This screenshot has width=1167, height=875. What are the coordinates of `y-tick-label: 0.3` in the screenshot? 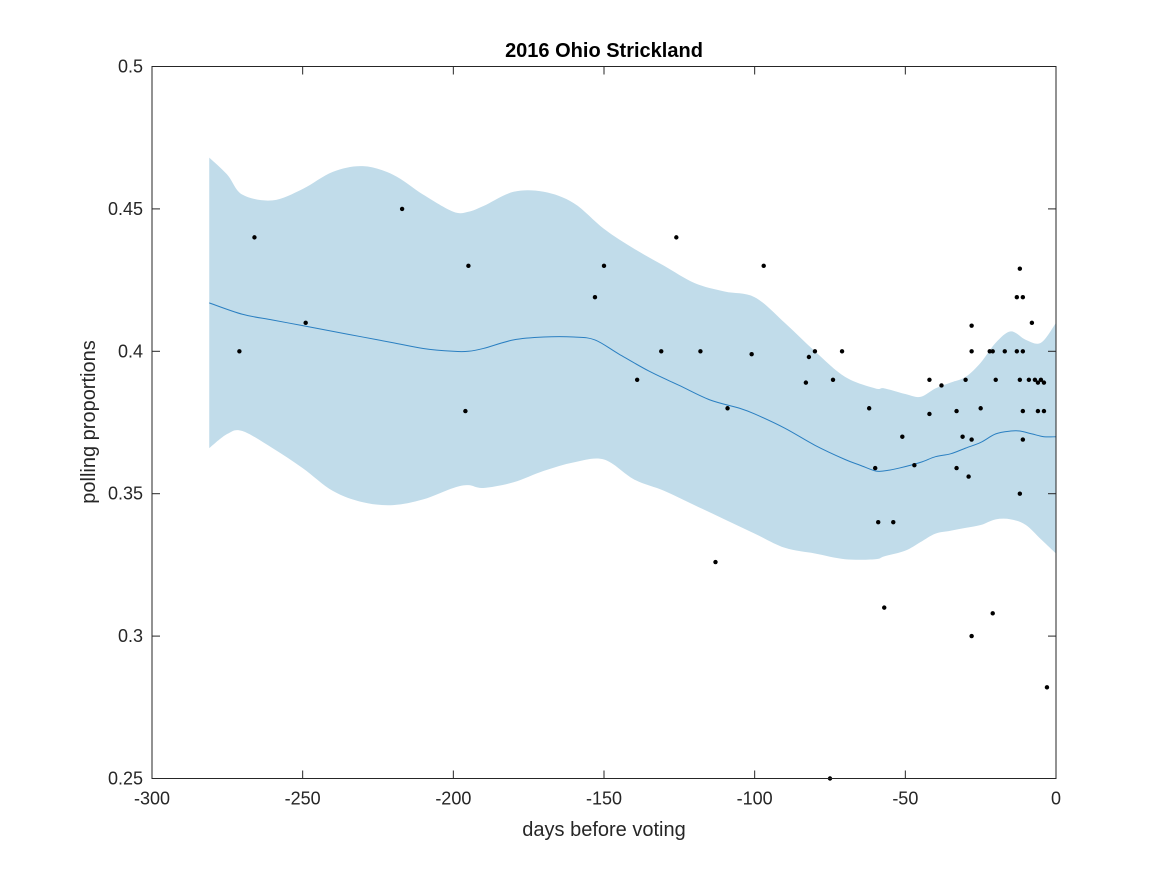 It's located at (130, 636).